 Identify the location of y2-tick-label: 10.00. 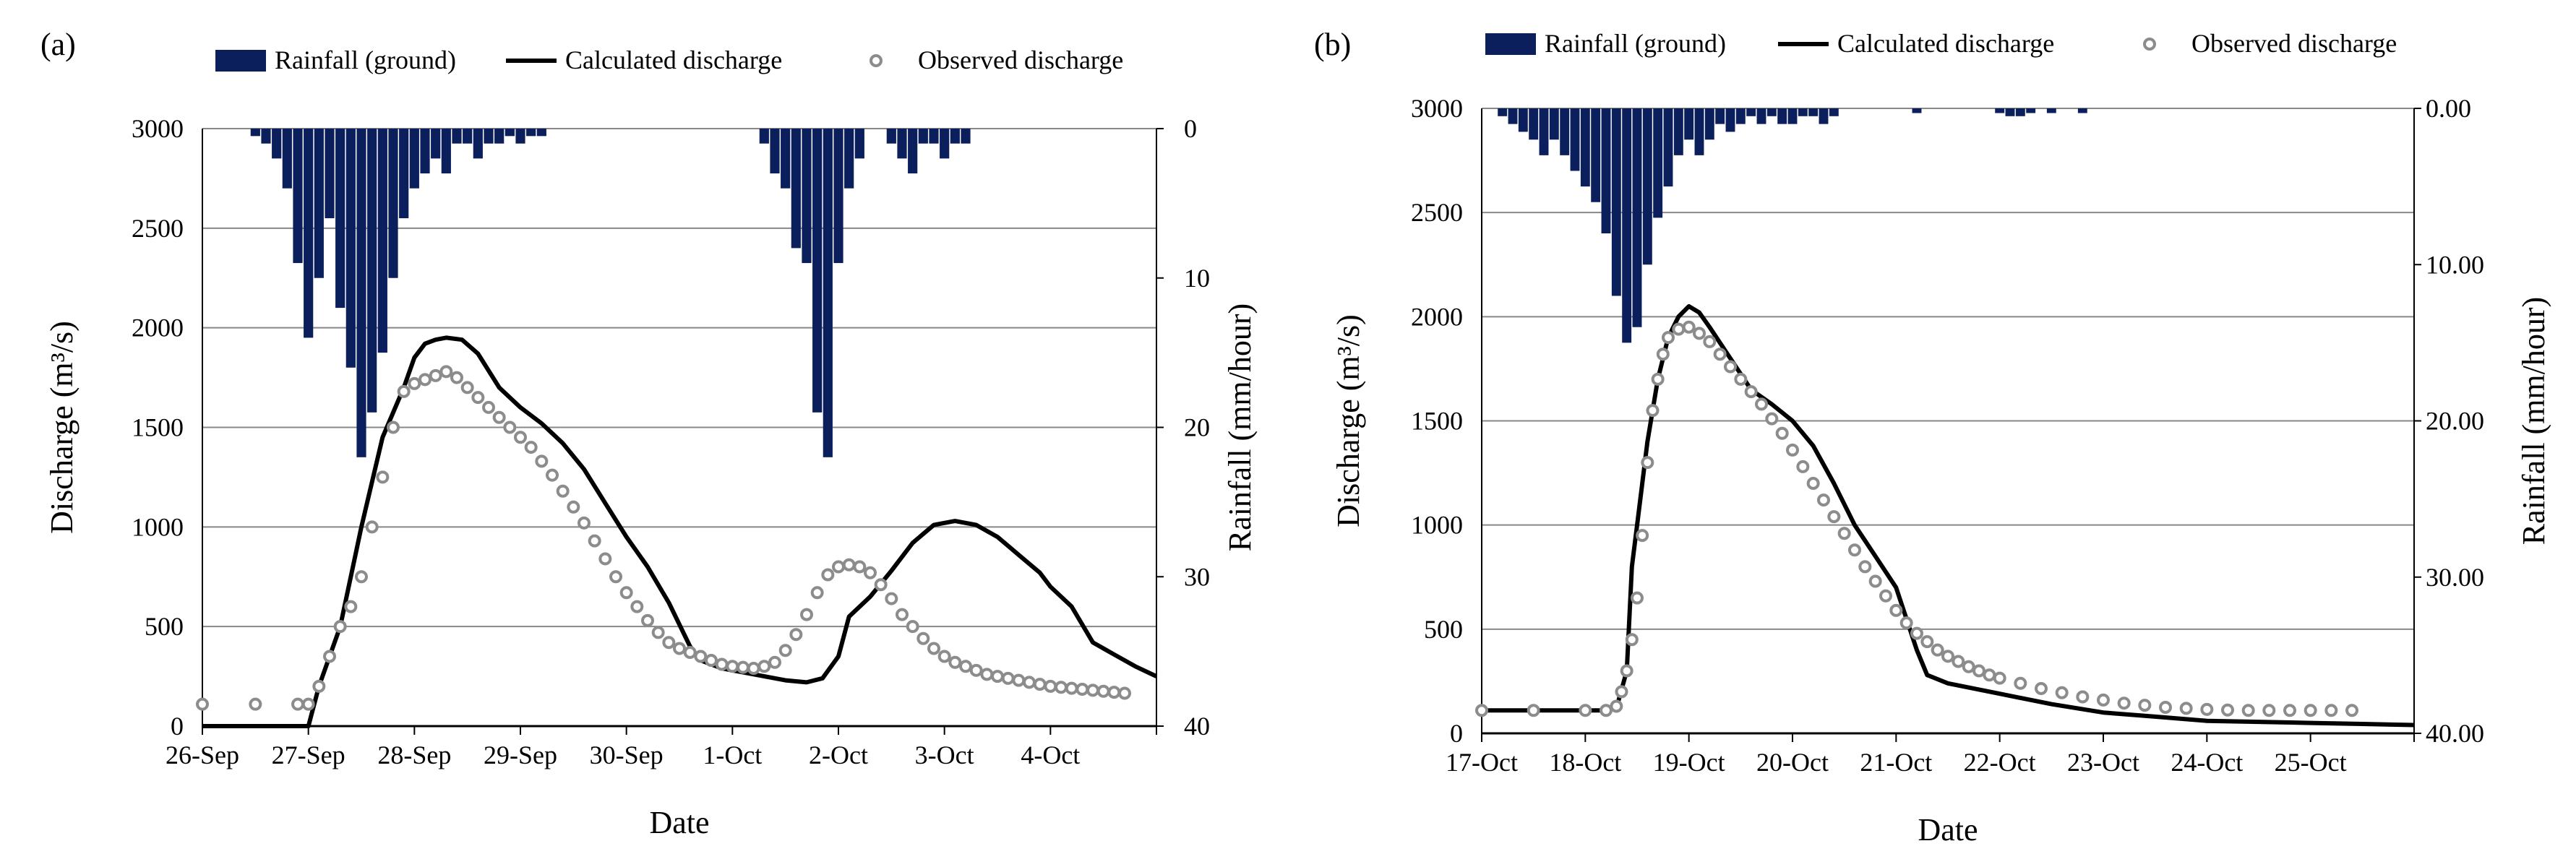
(2455, 264).